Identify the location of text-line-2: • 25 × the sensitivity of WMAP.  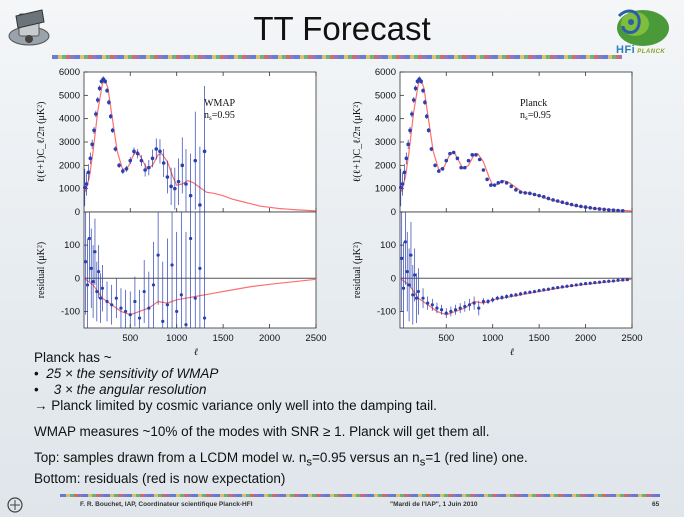
(349, 374).